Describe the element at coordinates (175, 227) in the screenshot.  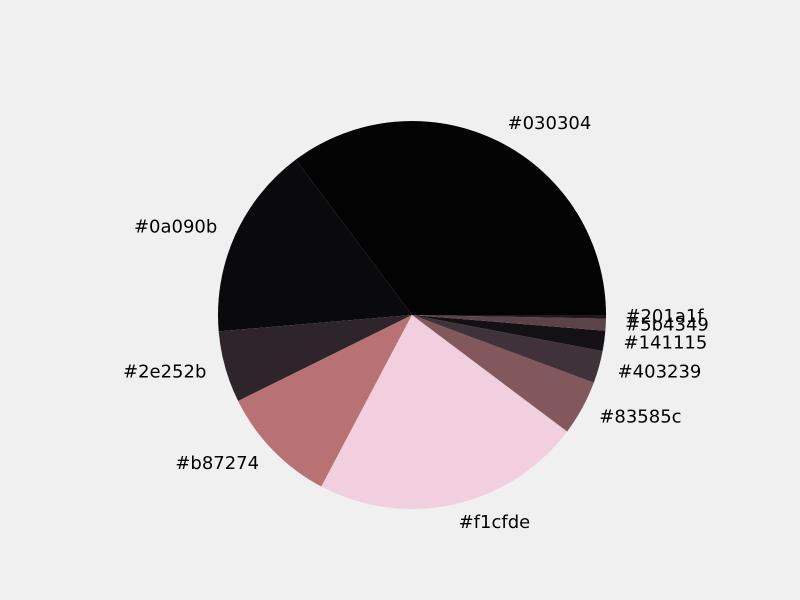
I see `pie-slice-label-1: #0a090b` at that location.